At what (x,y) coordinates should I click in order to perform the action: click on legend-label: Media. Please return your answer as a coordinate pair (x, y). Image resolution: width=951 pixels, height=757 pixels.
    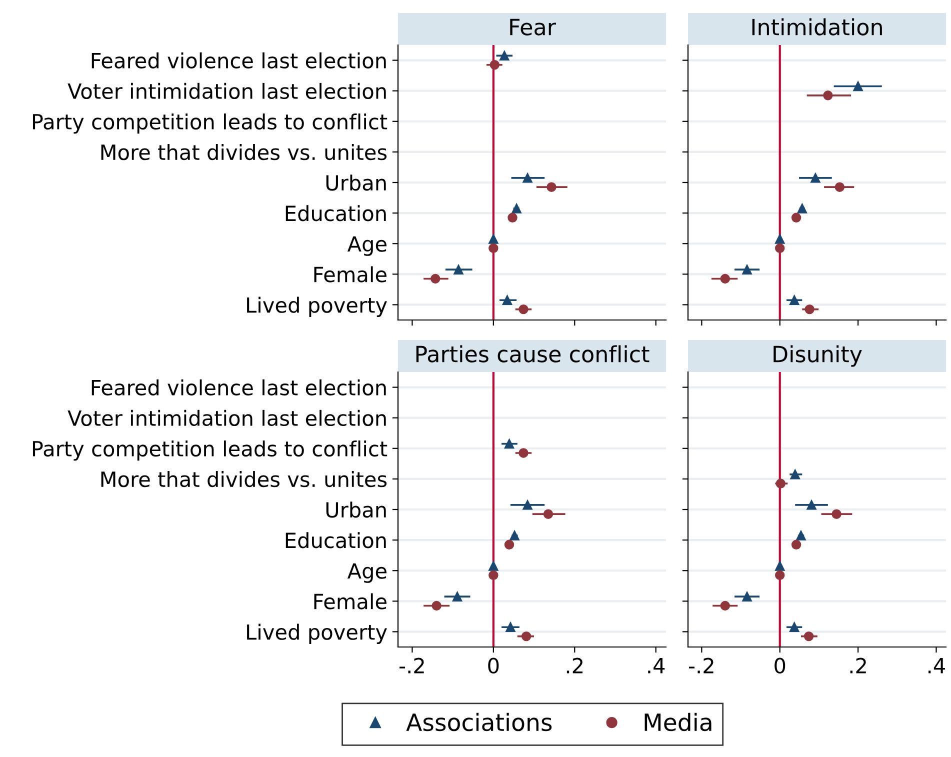
    Looking at the image, I should click on (678, 722).